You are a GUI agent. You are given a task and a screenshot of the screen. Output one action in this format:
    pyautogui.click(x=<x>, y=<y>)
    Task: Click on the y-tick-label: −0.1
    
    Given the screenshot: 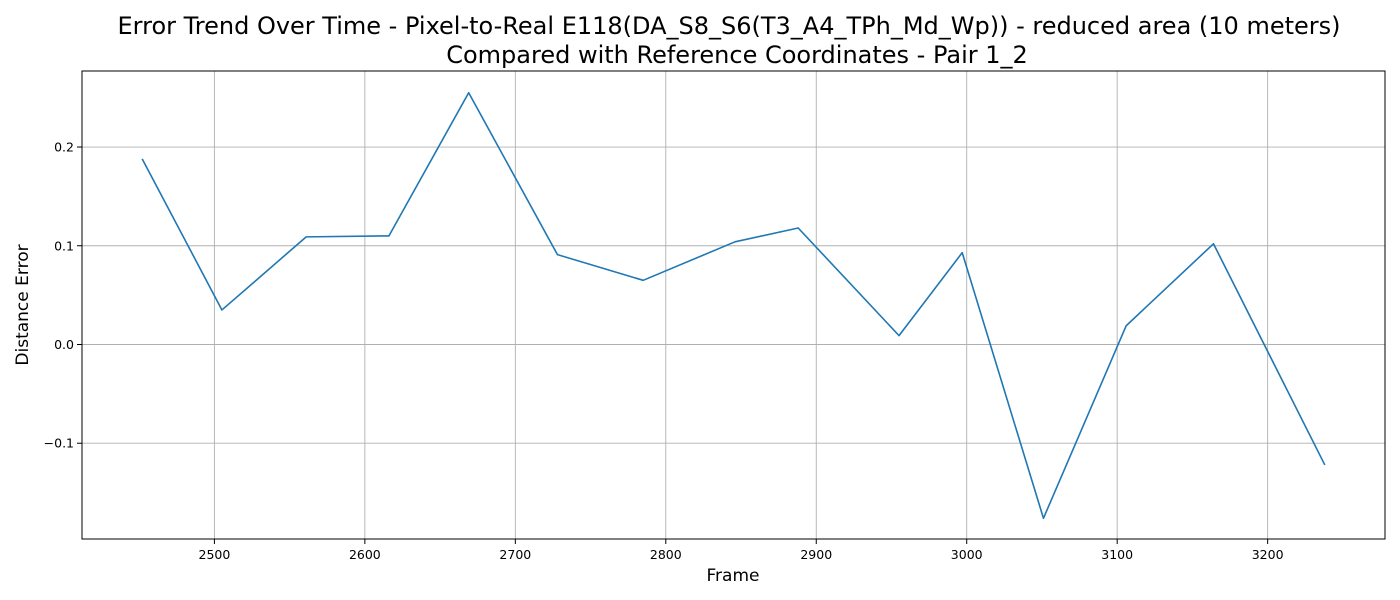 What is the action you would take?
    pyautogui.click(x=59, y=443)
    